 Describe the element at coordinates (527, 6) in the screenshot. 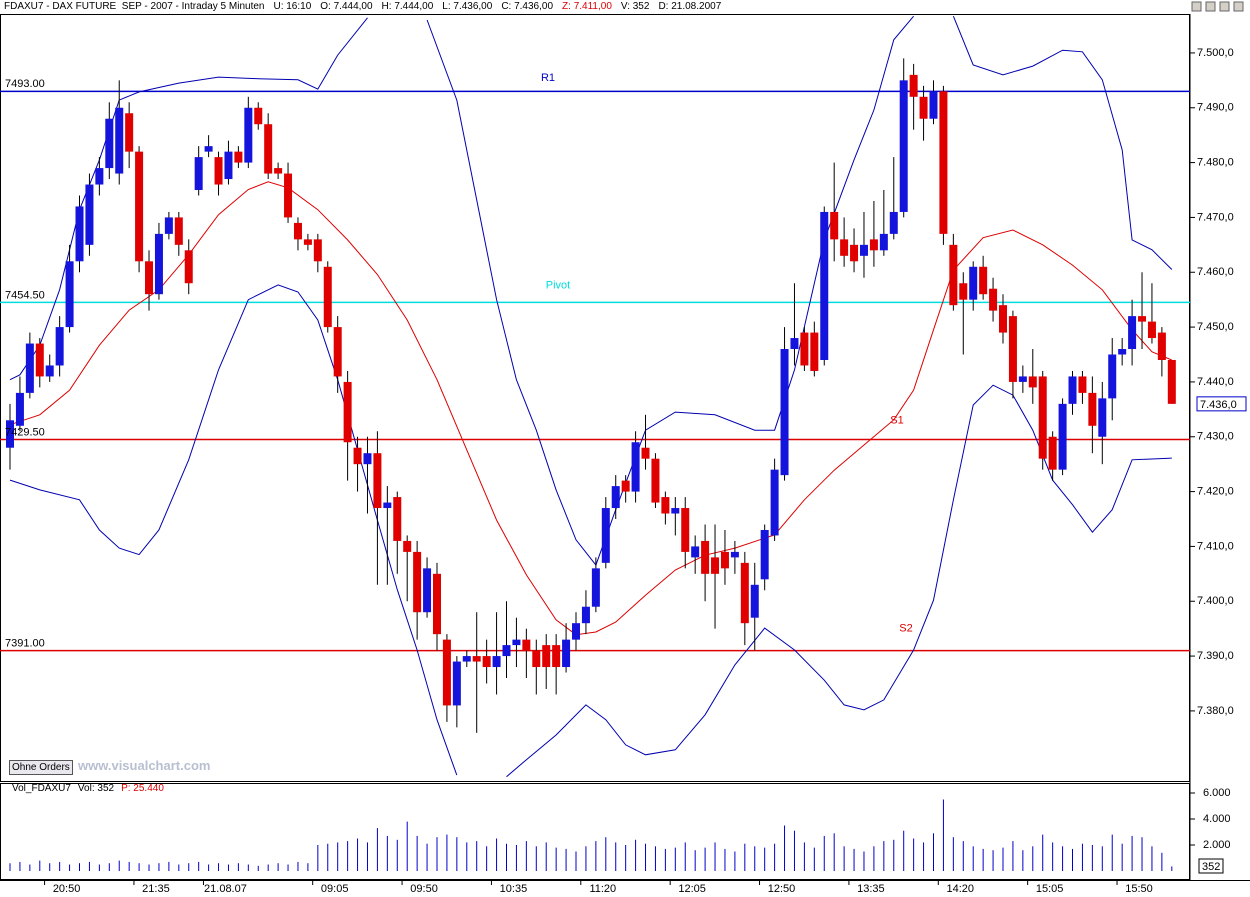

I see `header-item: C: 7.436,00` at that location.